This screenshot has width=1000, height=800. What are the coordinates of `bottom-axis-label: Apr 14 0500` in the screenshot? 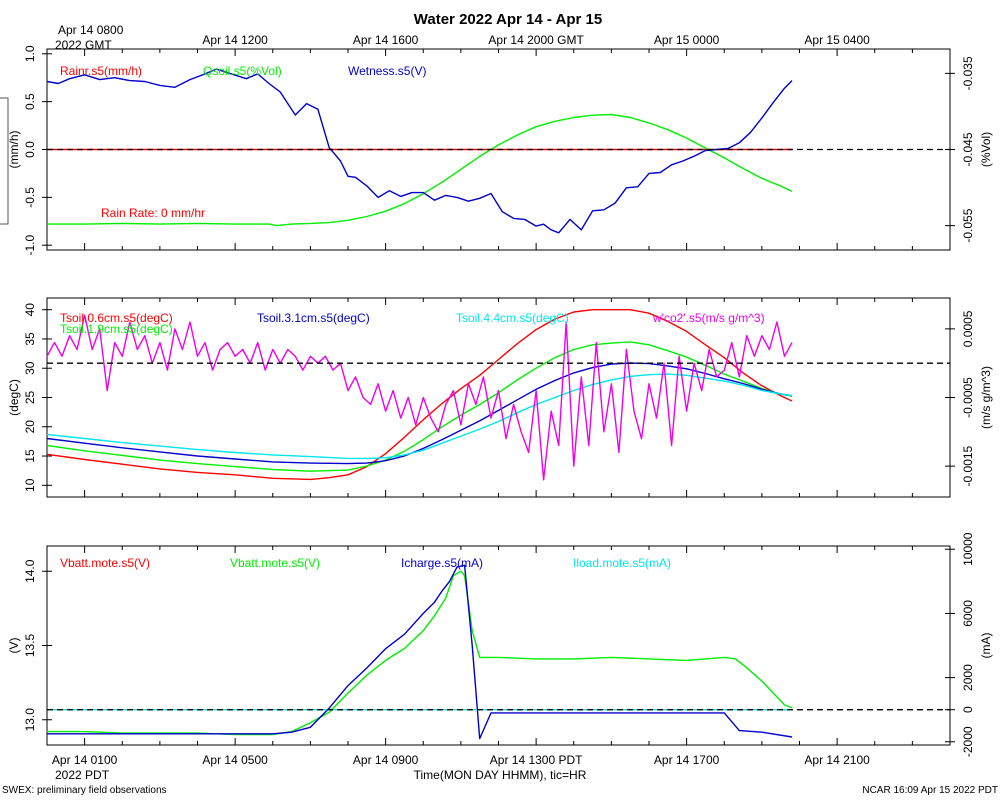 It's located at (235, 760).